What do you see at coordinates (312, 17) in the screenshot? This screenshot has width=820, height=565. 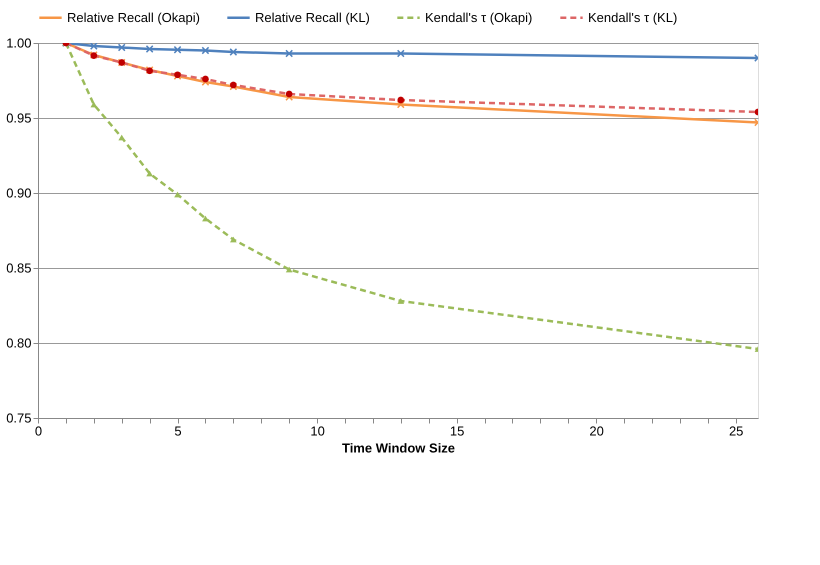 I see `legend-label: Relative Recall (KL)` at bounding box center [312, 17].